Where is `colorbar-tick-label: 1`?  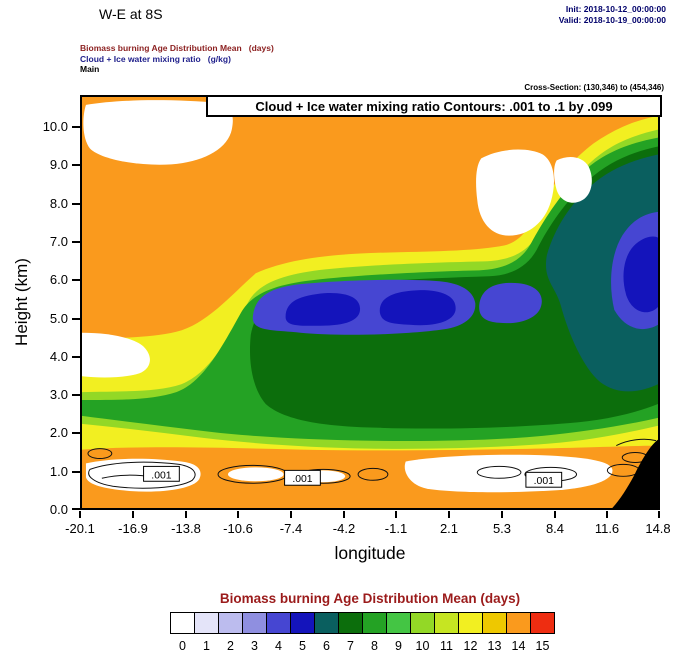 colorbar-tick-label: 1 is located at coordinates (206, 646).